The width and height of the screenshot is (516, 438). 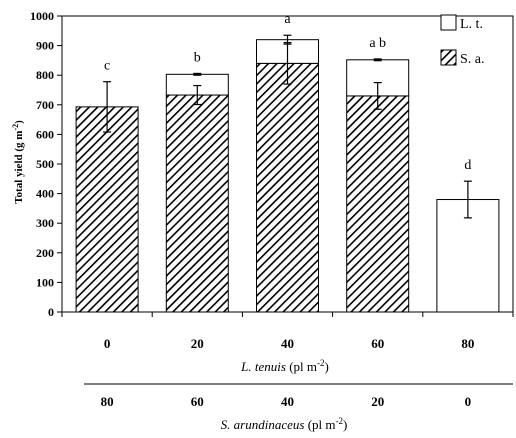 What do you see at coordinates (45, 282) in the screenshot?
I see `y-tick-label: 100` at bounding box center [45, 282].